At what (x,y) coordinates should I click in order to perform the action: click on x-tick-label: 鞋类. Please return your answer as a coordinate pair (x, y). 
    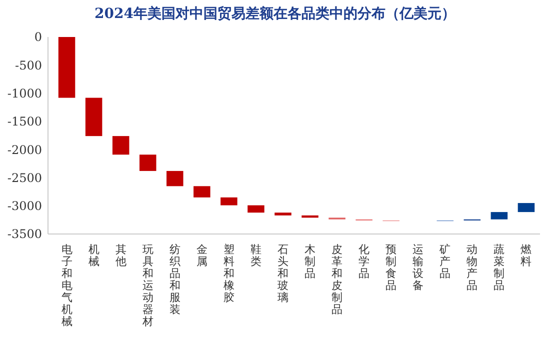
    Looking at the image, I should click on (256, 255).